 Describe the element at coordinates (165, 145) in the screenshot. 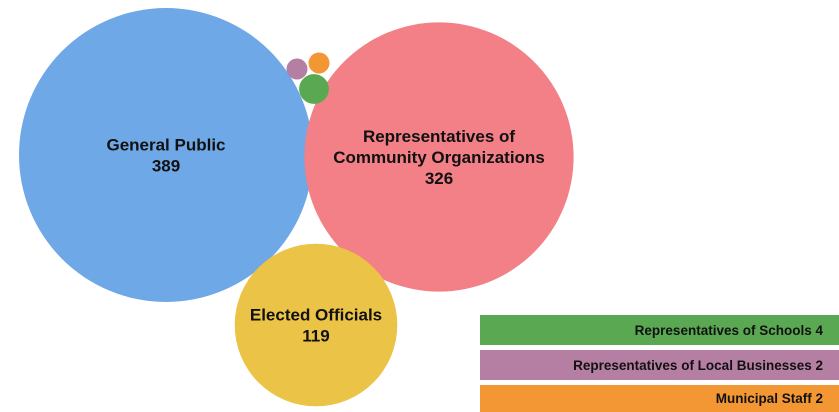

I see `bubble-label-general-public-0: General Public` at that location.